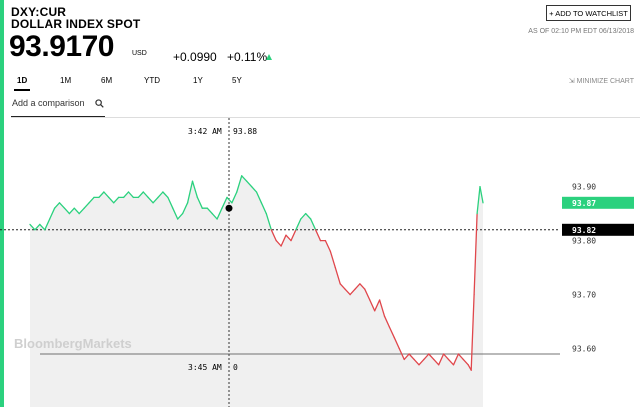  What do you see at coordinates (584, 230) in the screenshot?
I see `previous-close-tag-label: 93.82` at bounding box center [584, 230].